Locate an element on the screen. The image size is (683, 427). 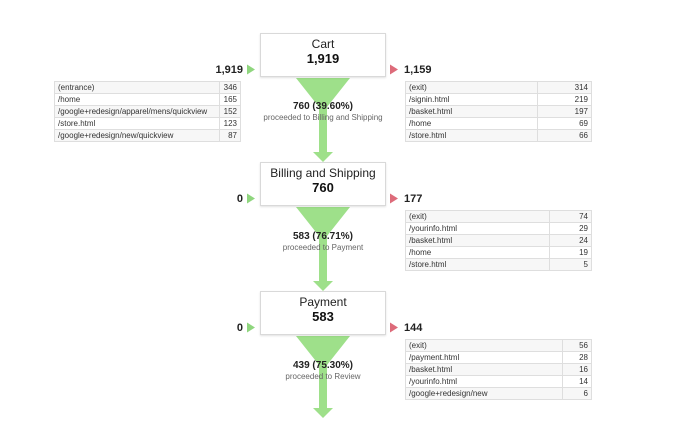
table-row: /store.html 123 is located at coordinates (148, 123).